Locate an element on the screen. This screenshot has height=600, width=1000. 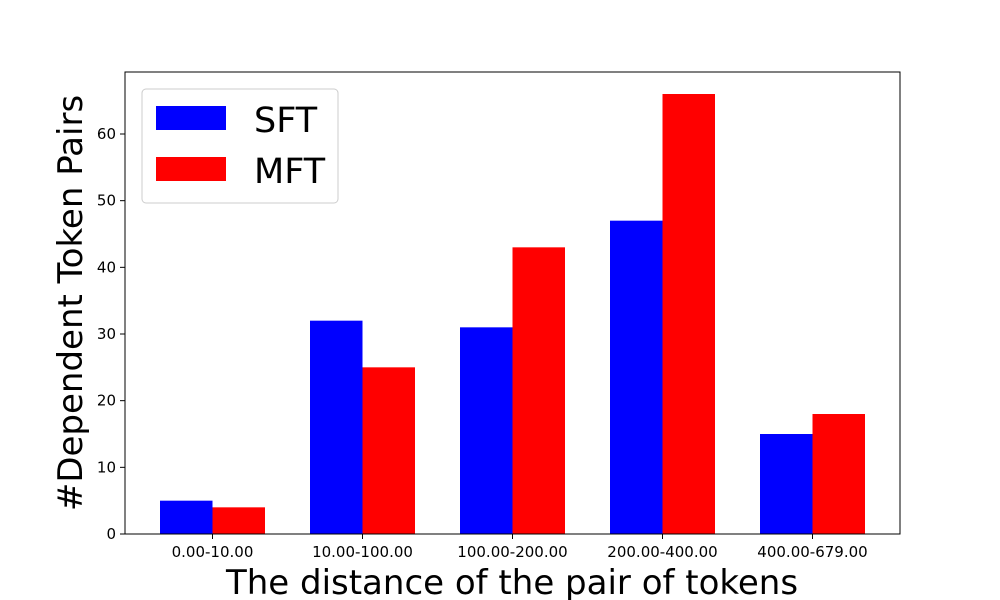
legend-swatch-mft is located at coordinates (191, 169).